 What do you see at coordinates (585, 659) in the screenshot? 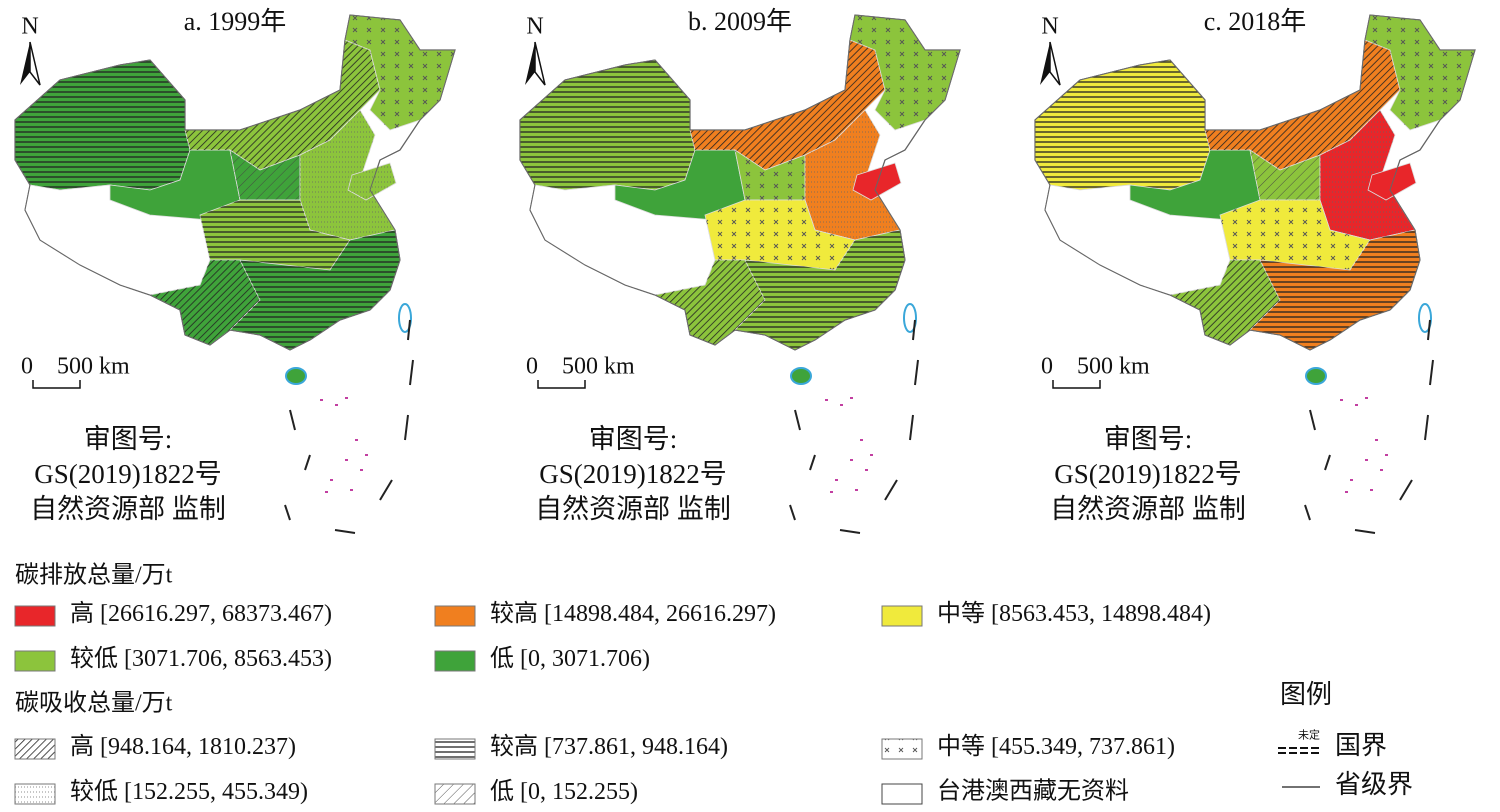
I see `legend-range: [0, 3071.706)` at bounding box center [585, 659].